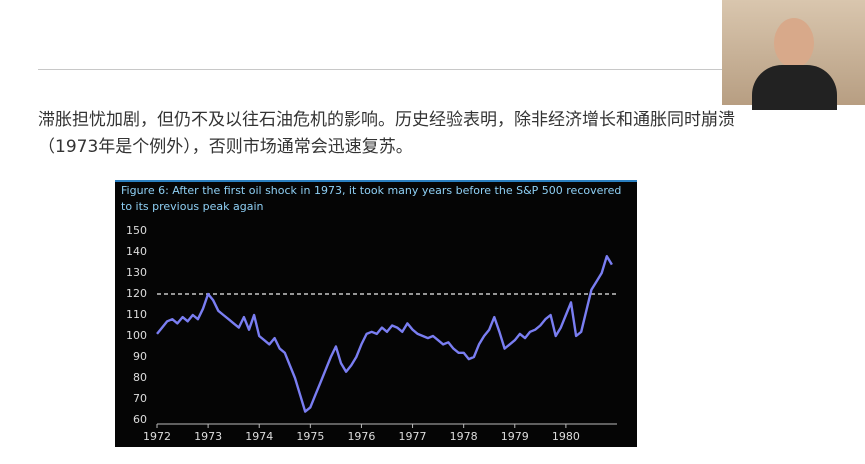 The width and height of the screenshot is (865, 464). What do you see at coordinates (380, 69) in the screenshot?
I see `divider` at bounding box center [380, 69].